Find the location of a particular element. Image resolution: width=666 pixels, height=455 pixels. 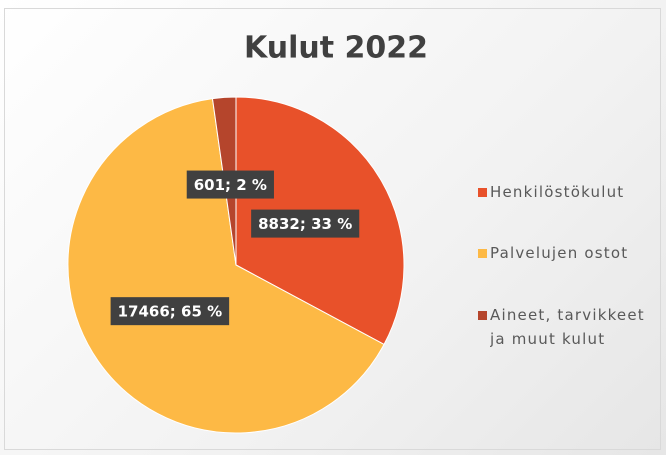

chart-title: Kulut 2022 is located at coordinates (336, 48).